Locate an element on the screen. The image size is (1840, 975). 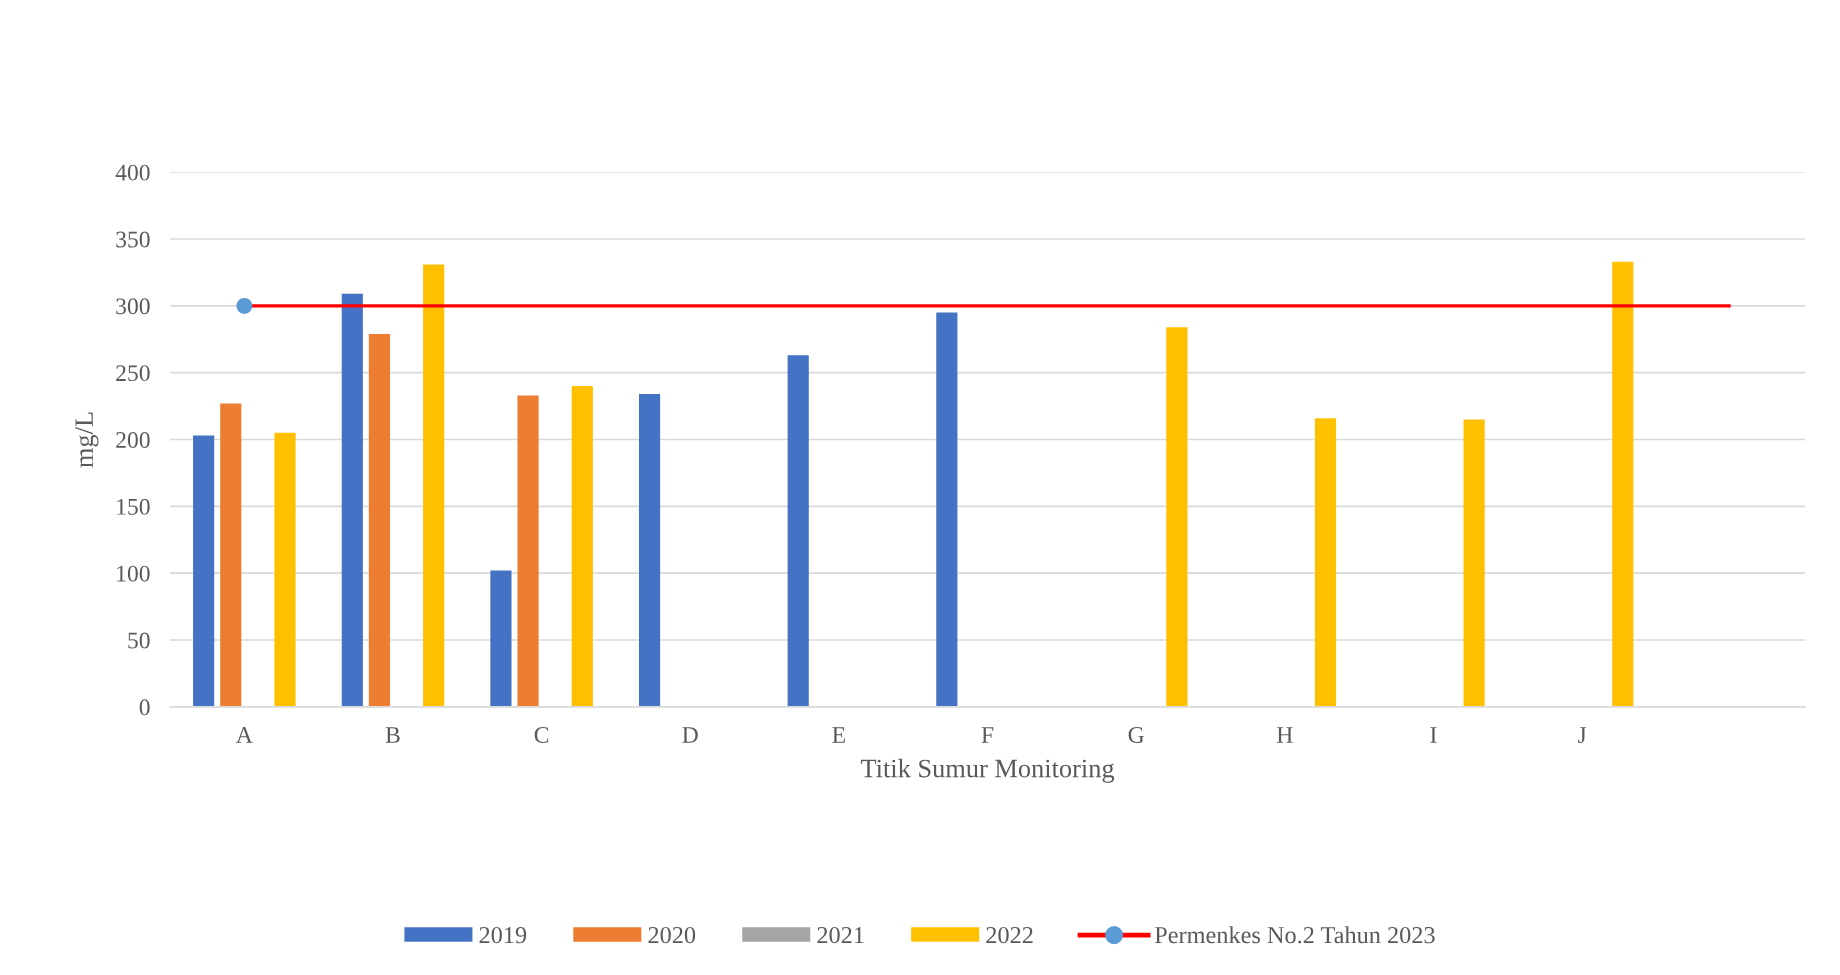
x-tick-label: E is located at coordinates (838, 735).